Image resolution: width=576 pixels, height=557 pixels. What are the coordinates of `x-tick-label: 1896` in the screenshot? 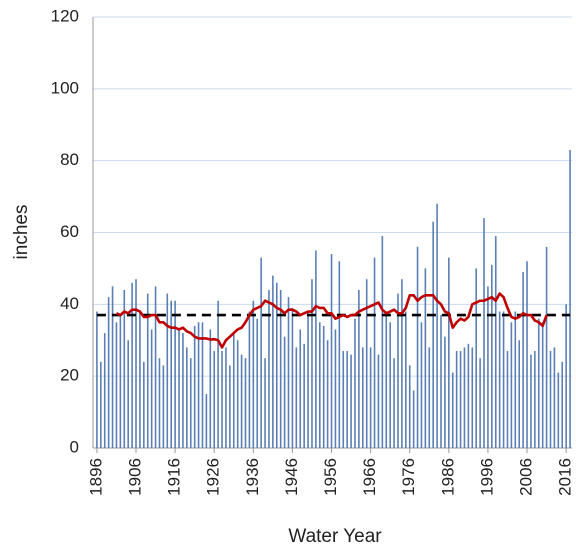 It's located at (95, 477).